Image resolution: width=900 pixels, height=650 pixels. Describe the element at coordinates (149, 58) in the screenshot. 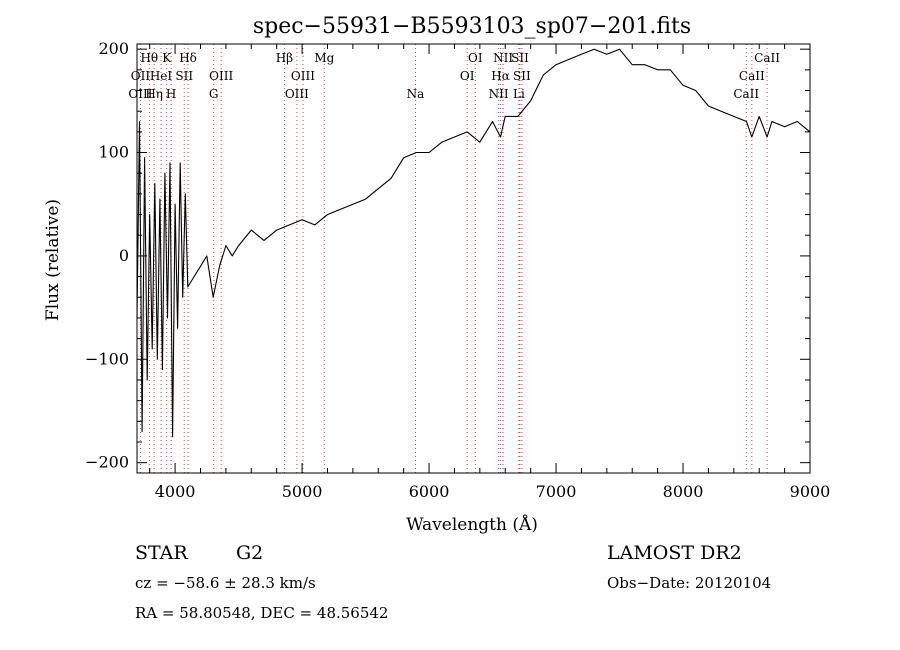

I see `spectral-line-label: Hθ` at that location.